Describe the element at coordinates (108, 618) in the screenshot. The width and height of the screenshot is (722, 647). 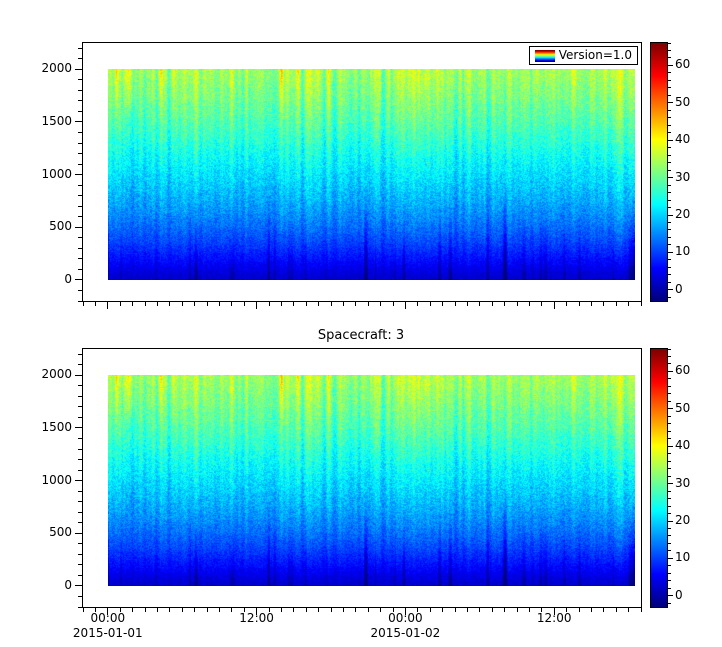
I see `x-tick-label: 00:00` at that location.